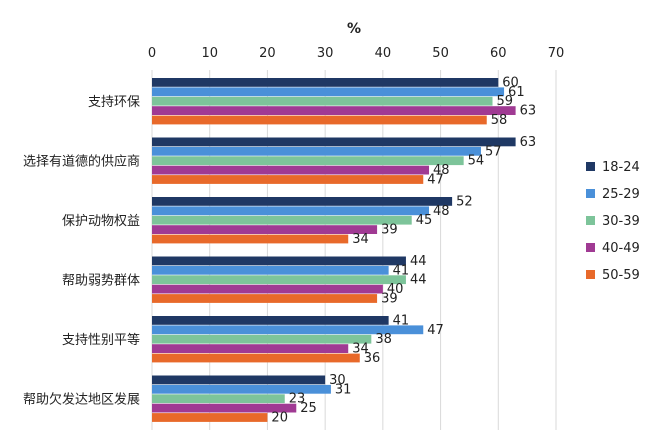 The height and width of the screenshot is (443, 650). I want to click on legend-label: 50-59, so click(621, 275).